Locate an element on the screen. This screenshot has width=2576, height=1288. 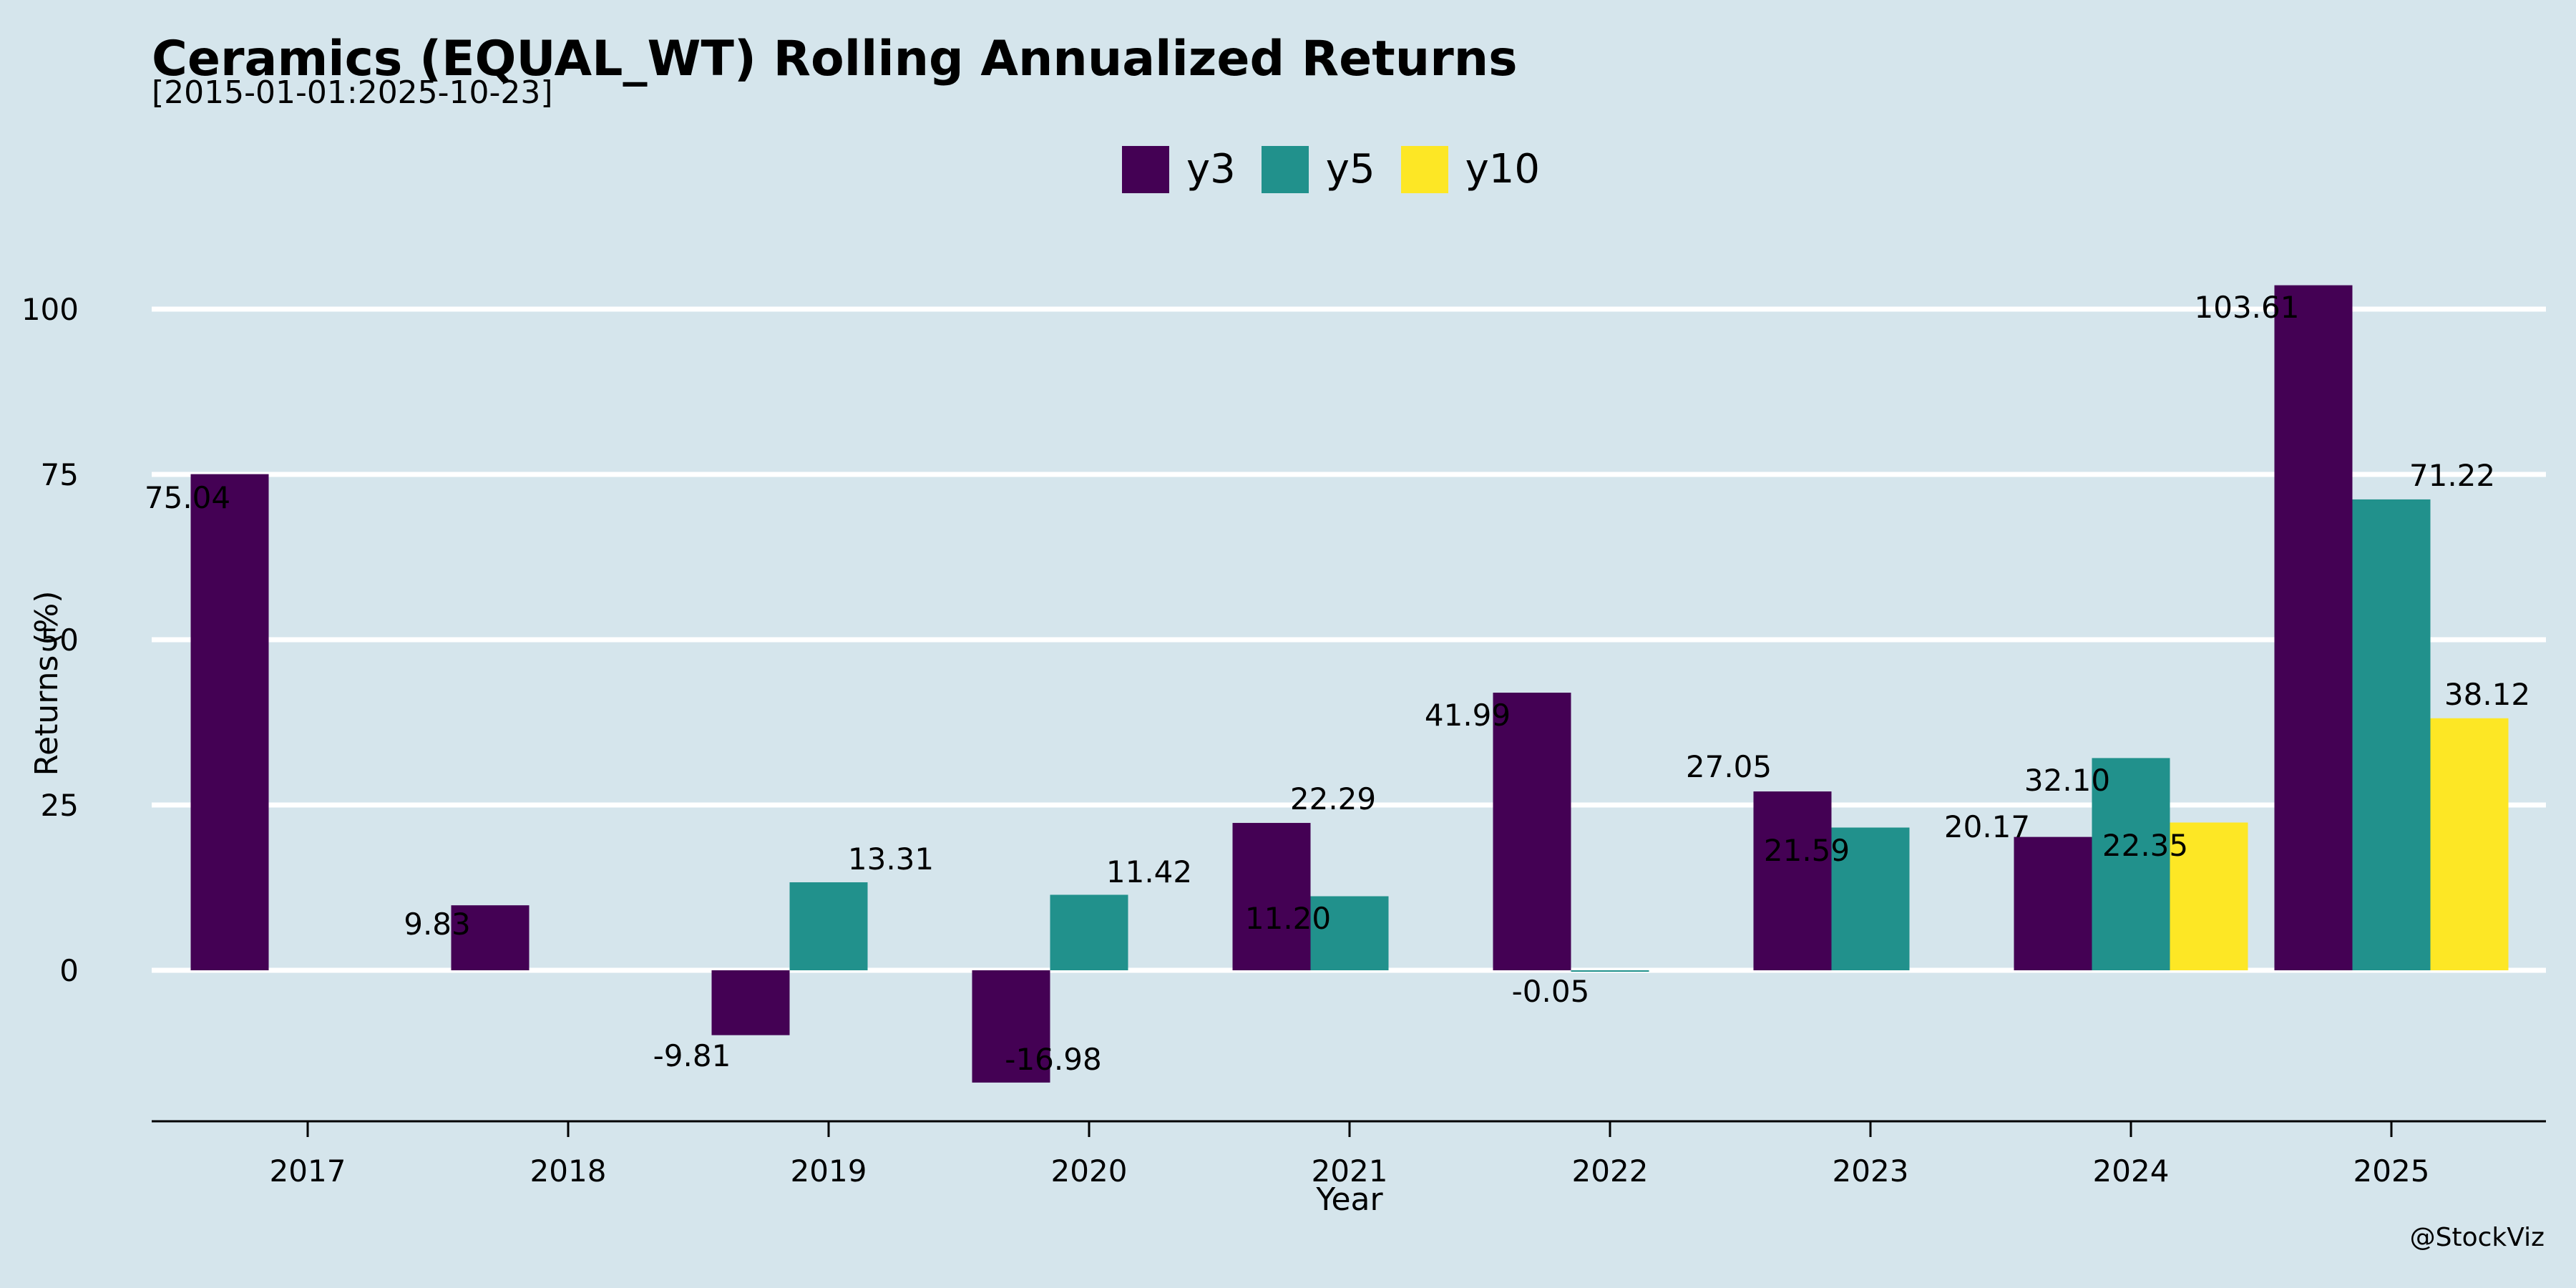
legend-label-y10: y10 is located at coordinates (1502, 169).